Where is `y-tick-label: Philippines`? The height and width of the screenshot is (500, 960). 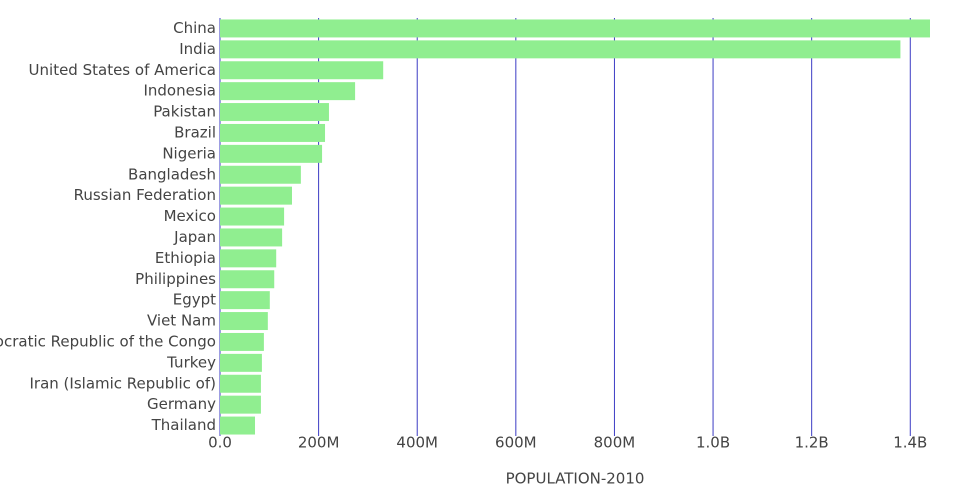 y-tick-label: Philippines is located at coordinates (175, 279).